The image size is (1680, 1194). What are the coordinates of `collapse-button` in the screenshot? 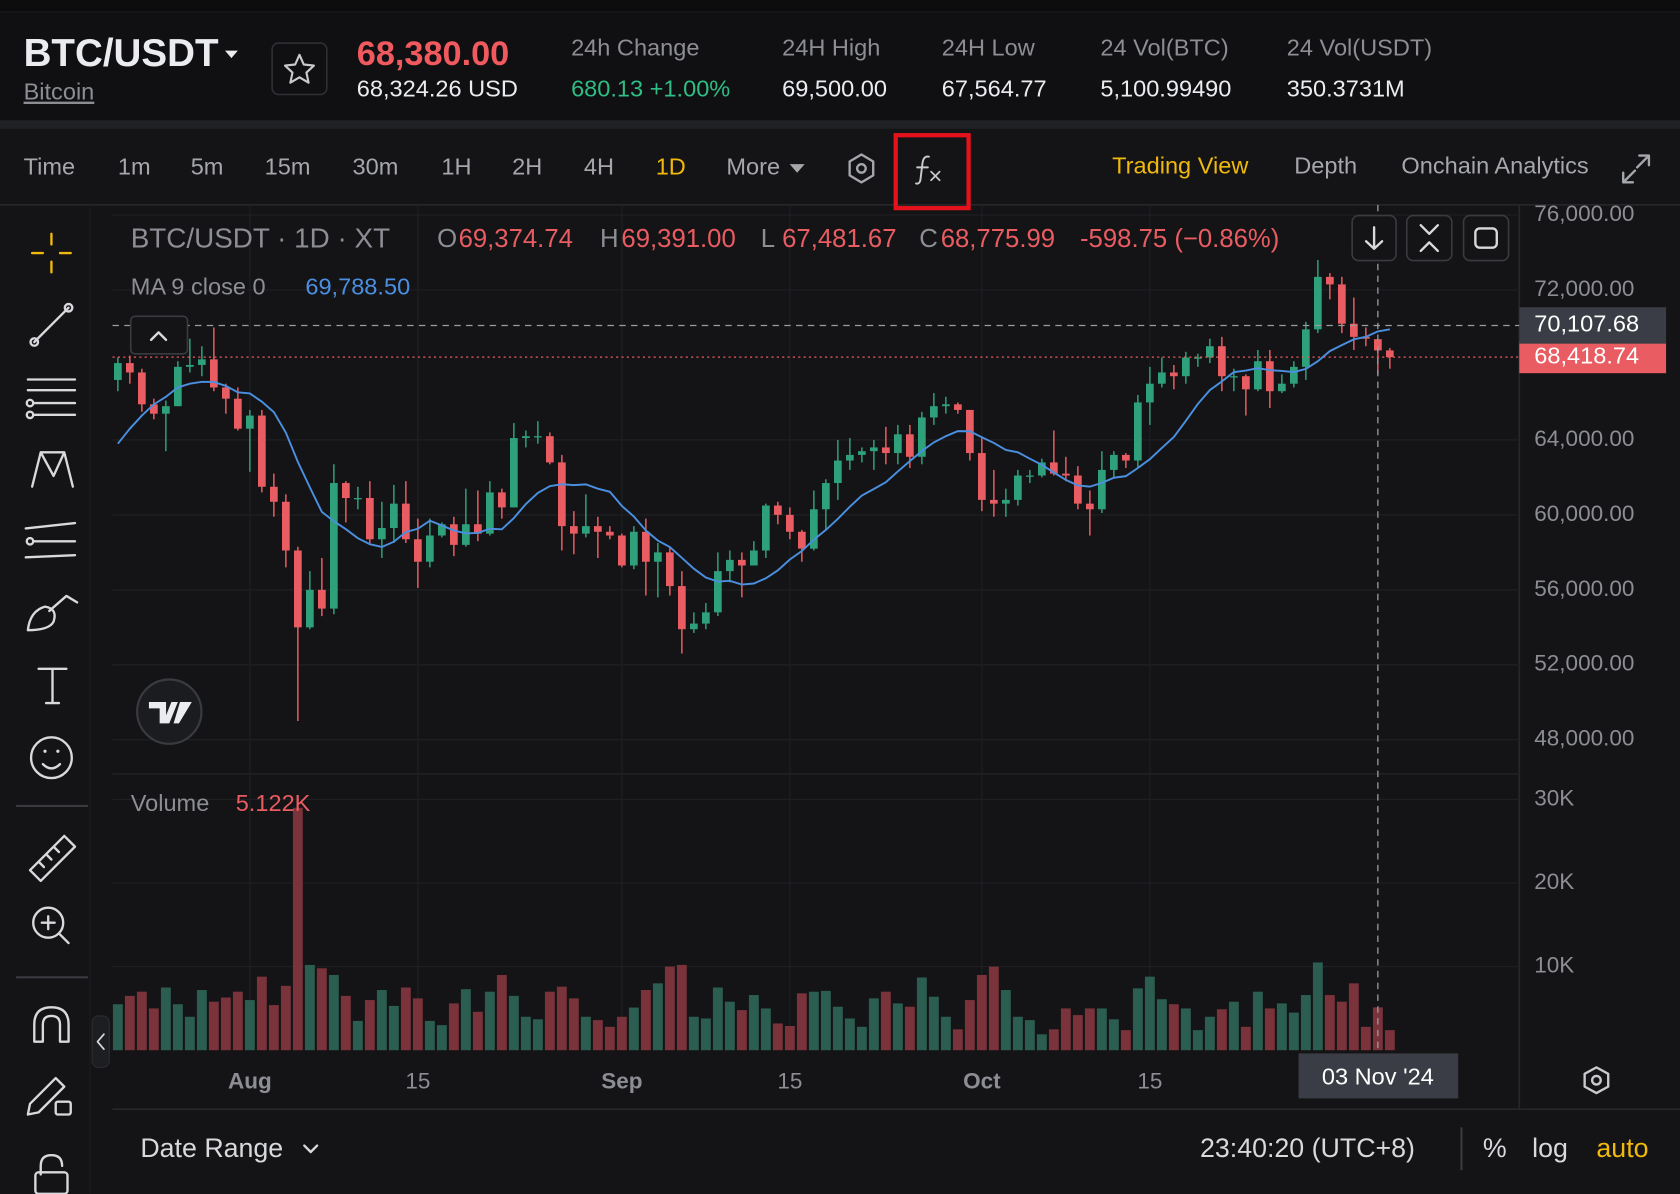 It's located at (1429, 238).